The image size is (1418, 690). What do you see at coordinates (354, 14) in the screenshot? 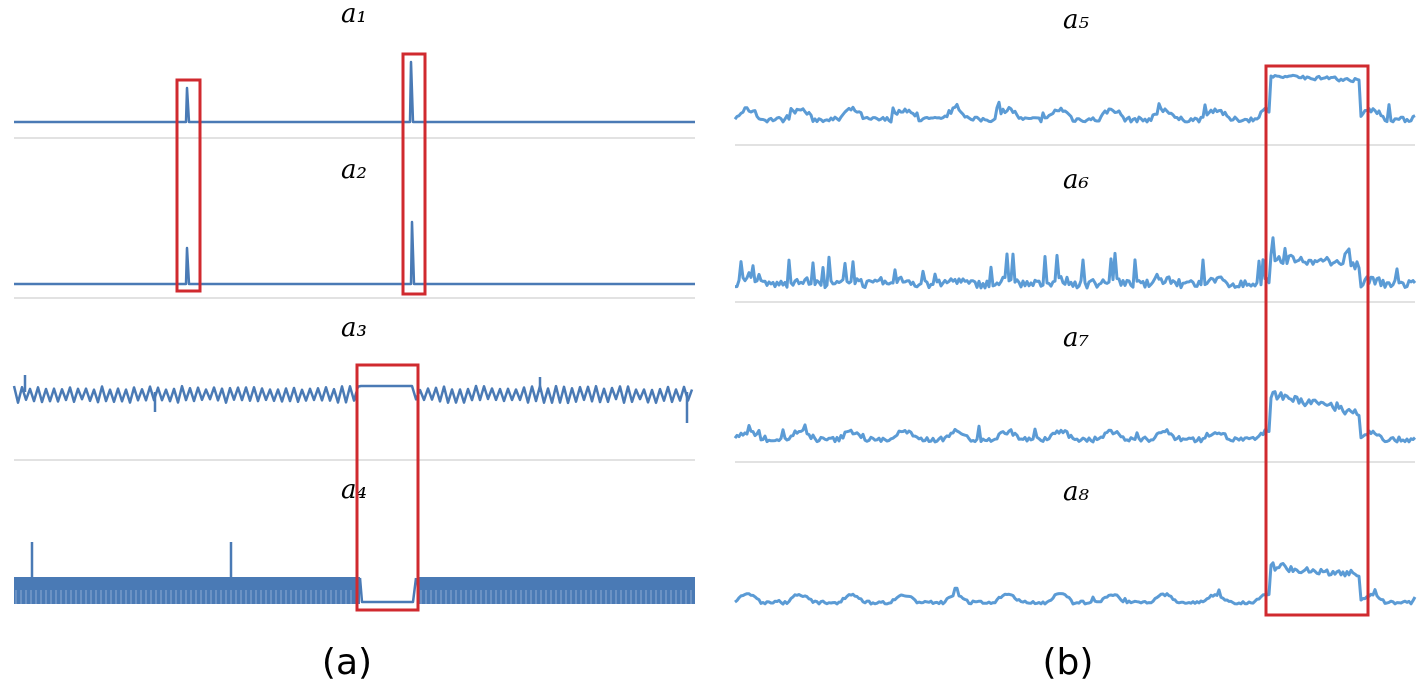
I see `series-label: a₁` at bounding box center [354, 14].